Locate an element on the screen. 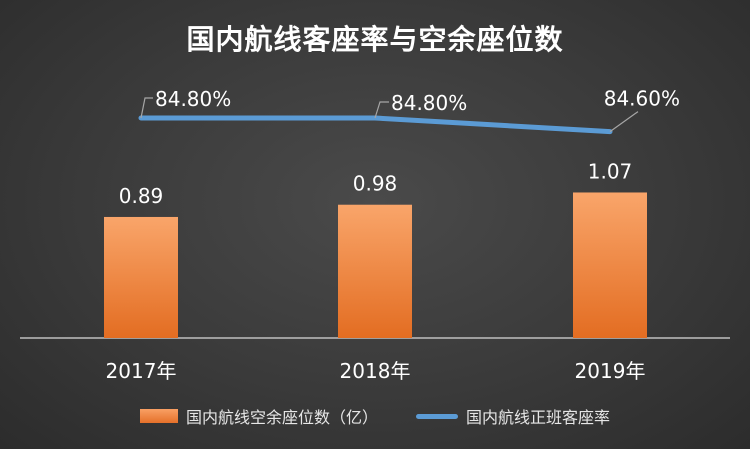 This screenshot has width=750, height=449. line-value-label-0: 84.80% is located at coordinates (193, 99).